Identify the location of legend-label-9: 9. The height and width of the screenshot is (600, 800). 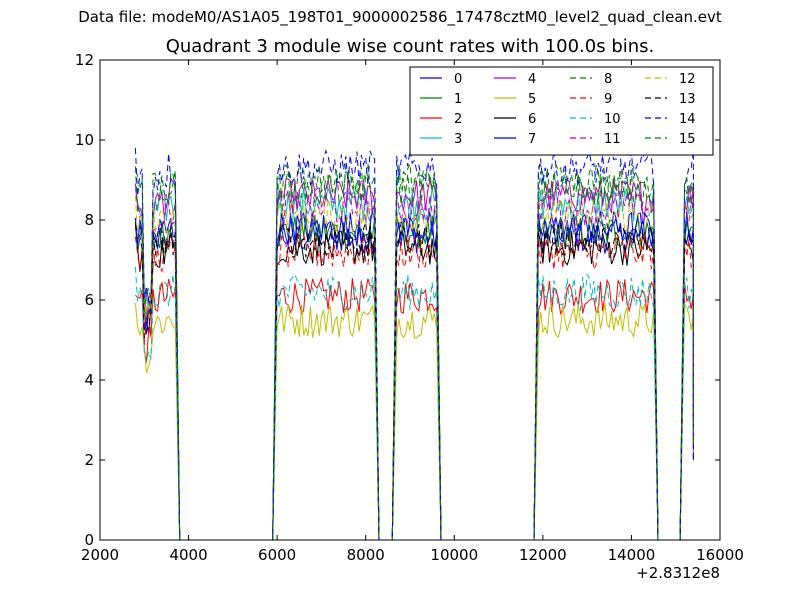
(608, 99).